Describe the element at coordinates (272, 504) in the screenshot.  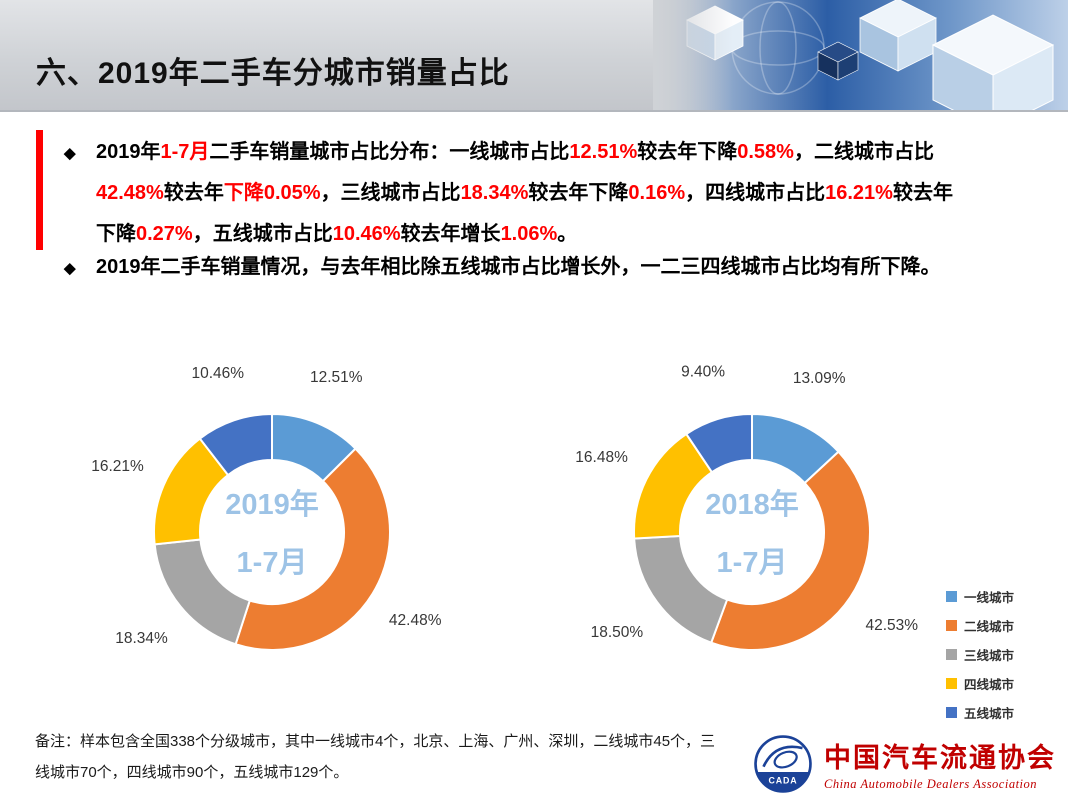
I see `donut-center-label: 2019年` at that location.